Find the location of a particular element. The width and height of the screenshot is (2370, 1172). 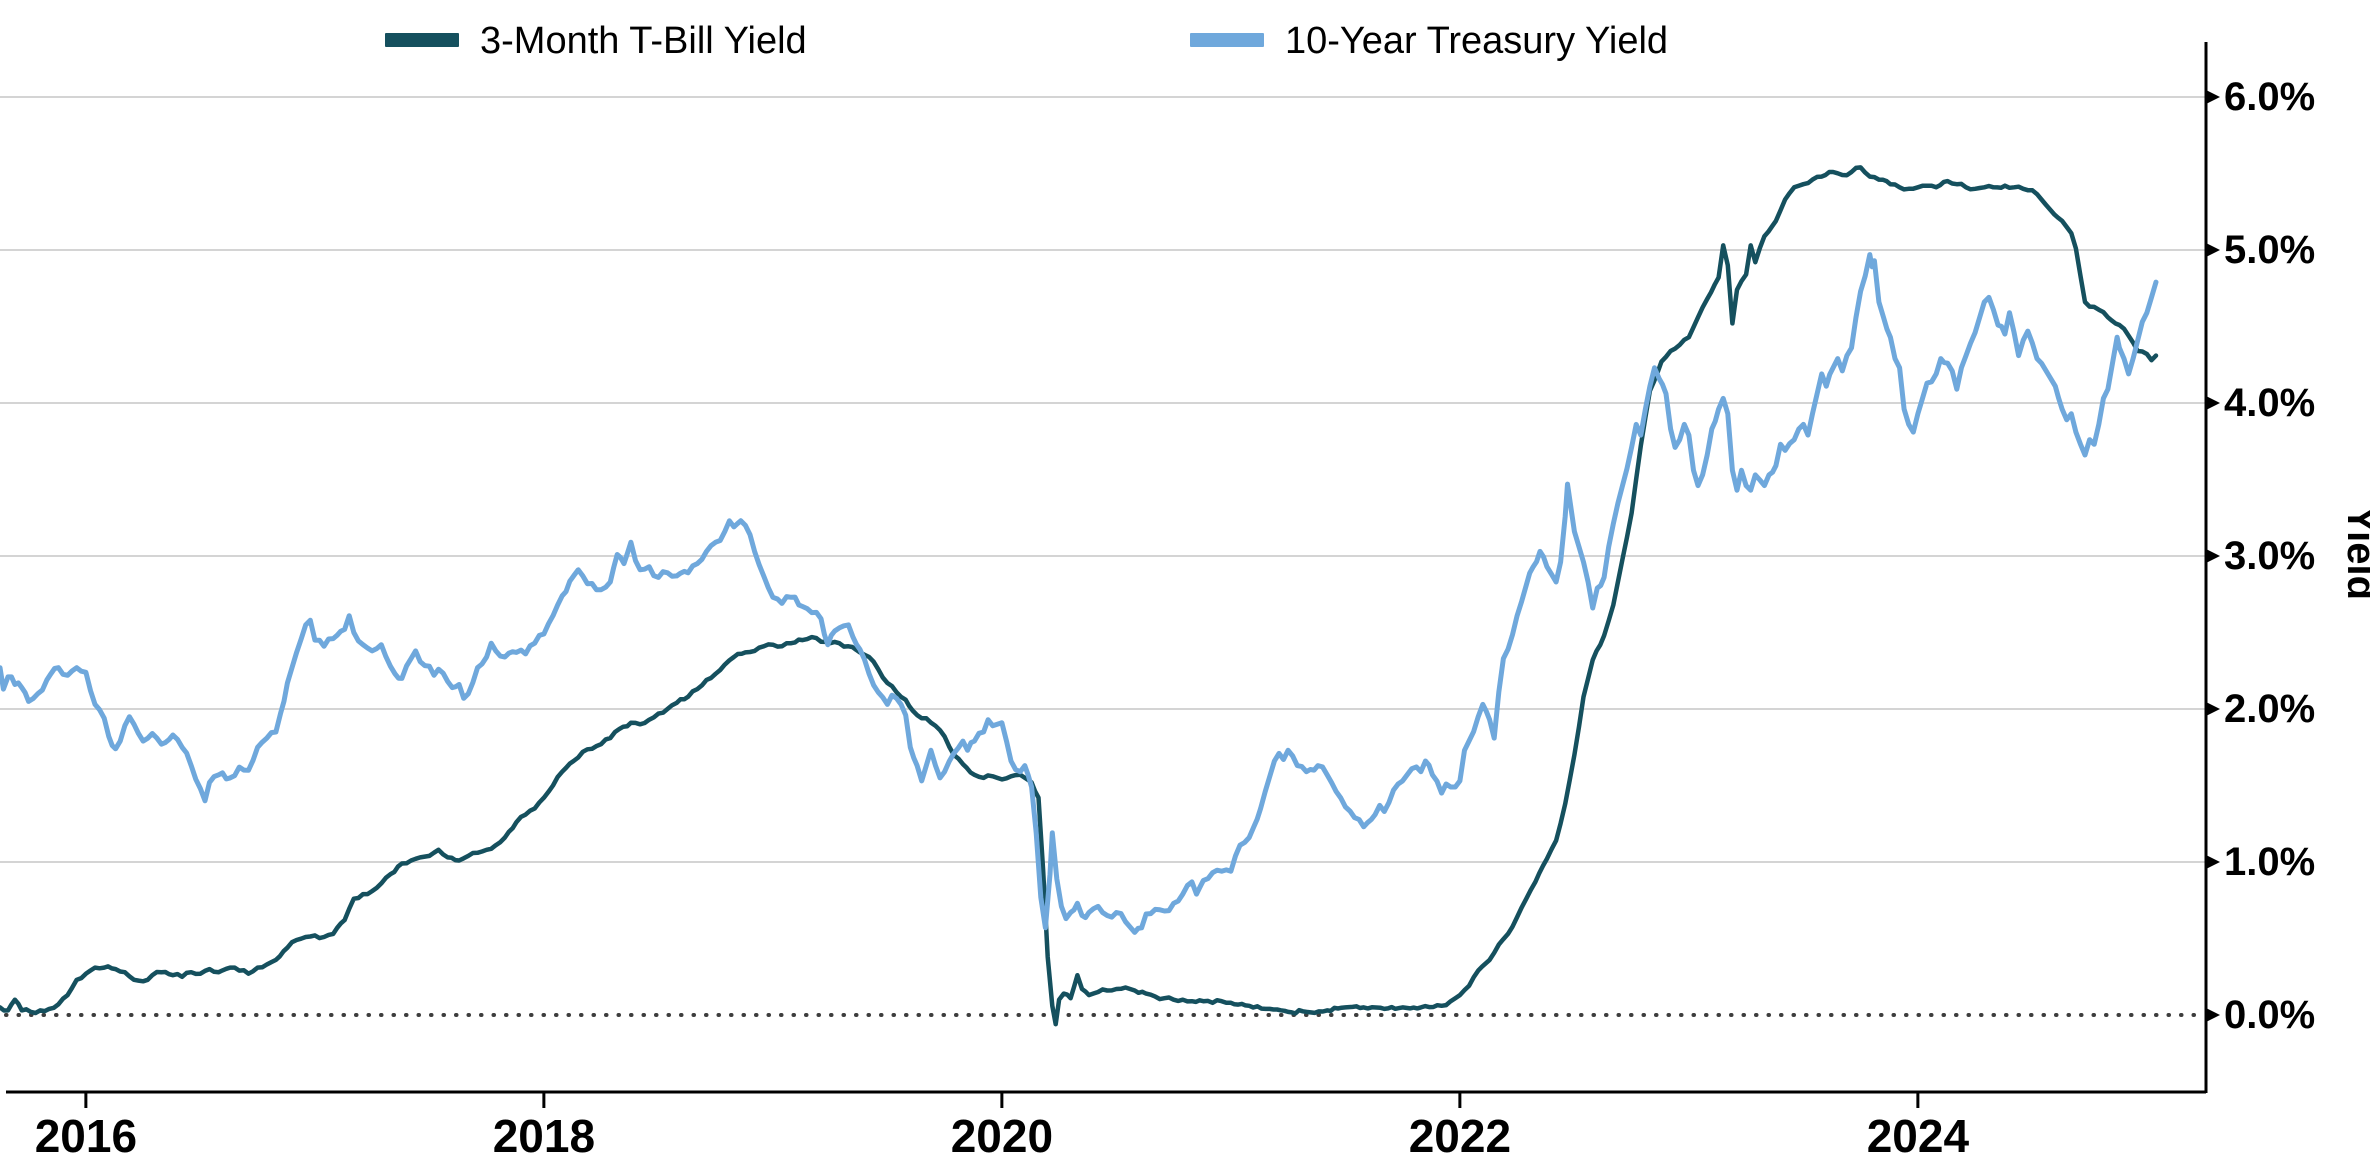

legend-label: 3-Month T-Bill Yield is located at coordinates (643, 41).